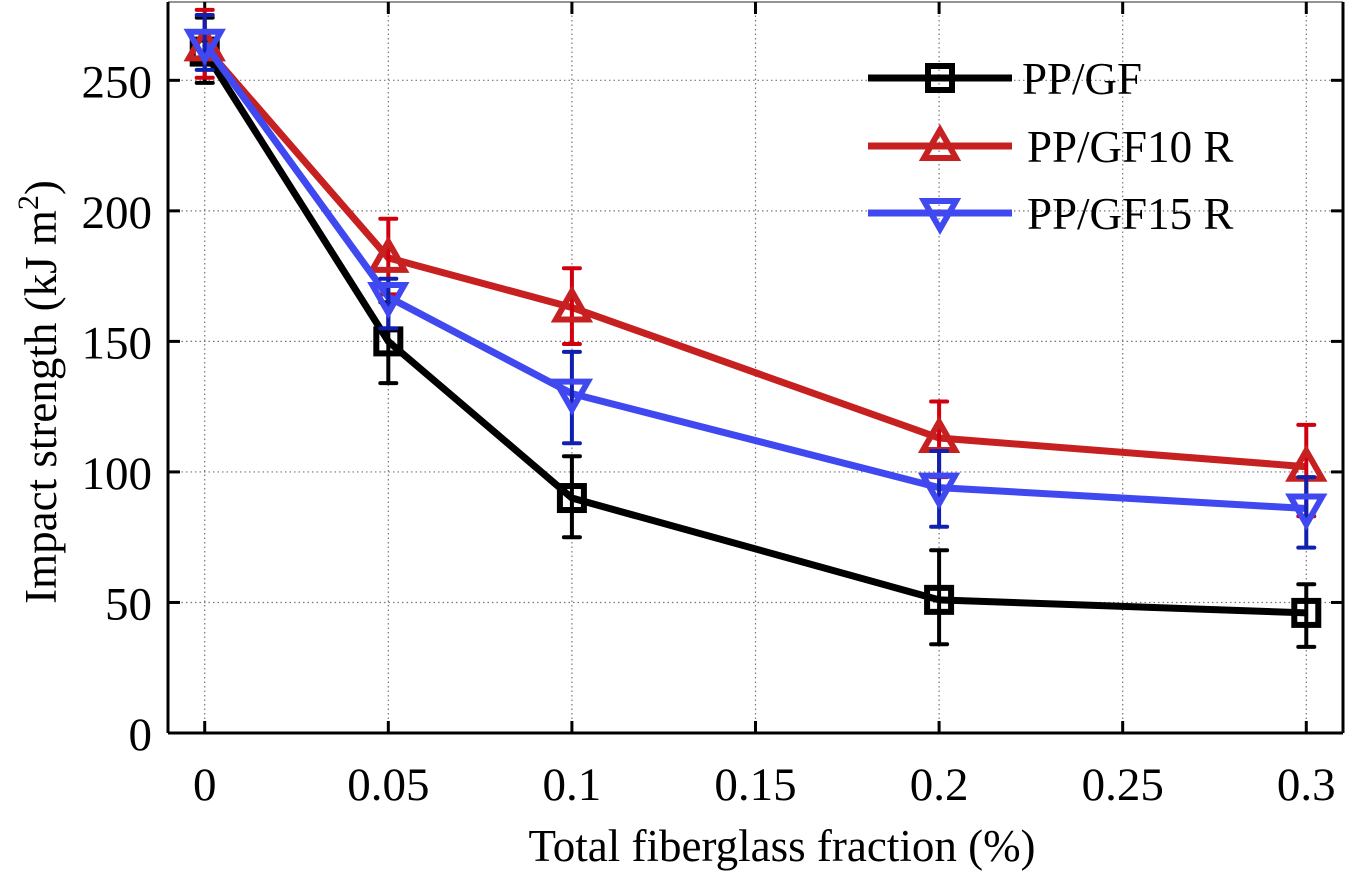 This screenshot has height=872, width=1346. I want to click on y-tick-labels: 0 50 100 150 200 250, so click(117, 408).